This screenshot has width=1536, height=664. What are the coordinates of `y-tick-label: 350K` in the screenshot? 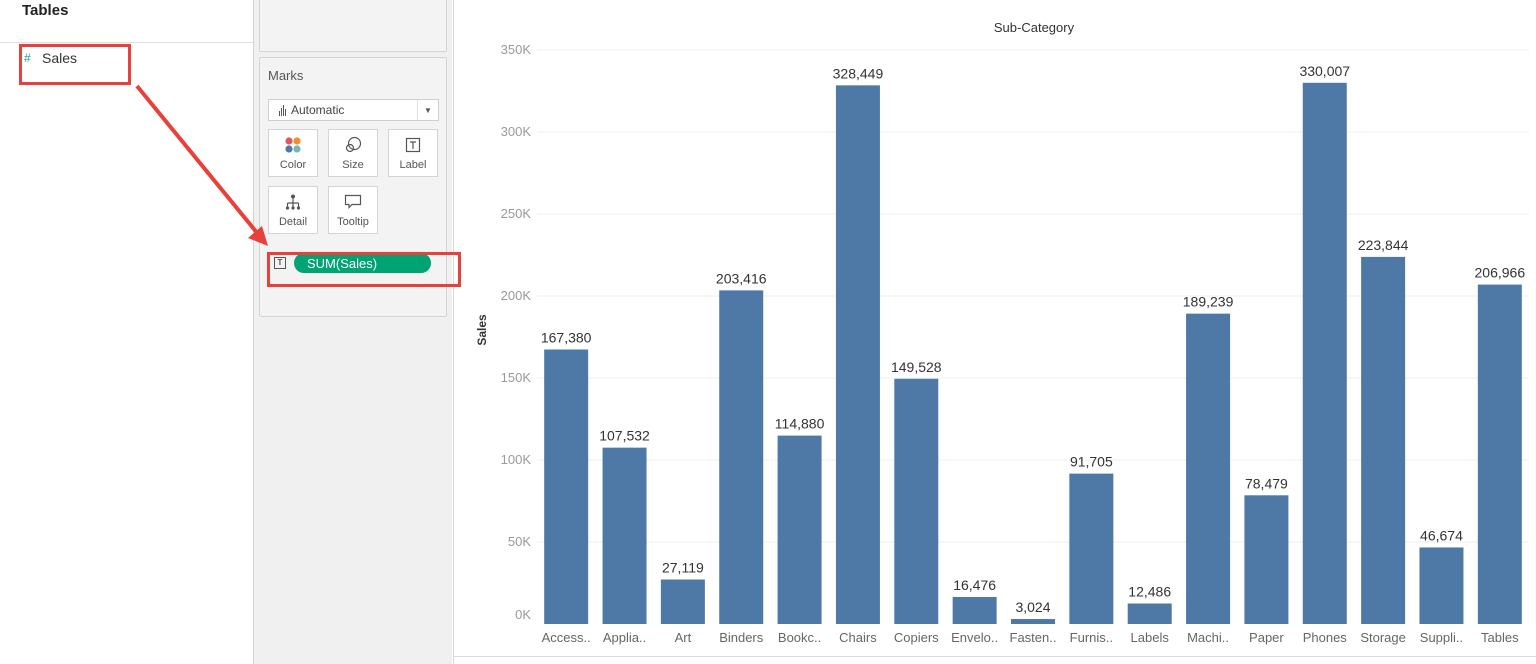 It's located at (516, 49).